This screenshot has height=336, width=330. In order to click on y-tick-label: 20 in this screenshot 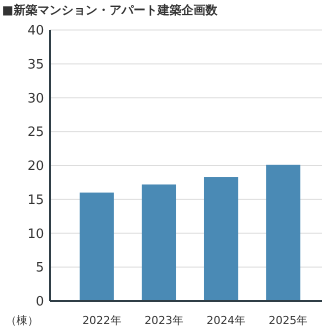, I will do `click(35, 166)`.